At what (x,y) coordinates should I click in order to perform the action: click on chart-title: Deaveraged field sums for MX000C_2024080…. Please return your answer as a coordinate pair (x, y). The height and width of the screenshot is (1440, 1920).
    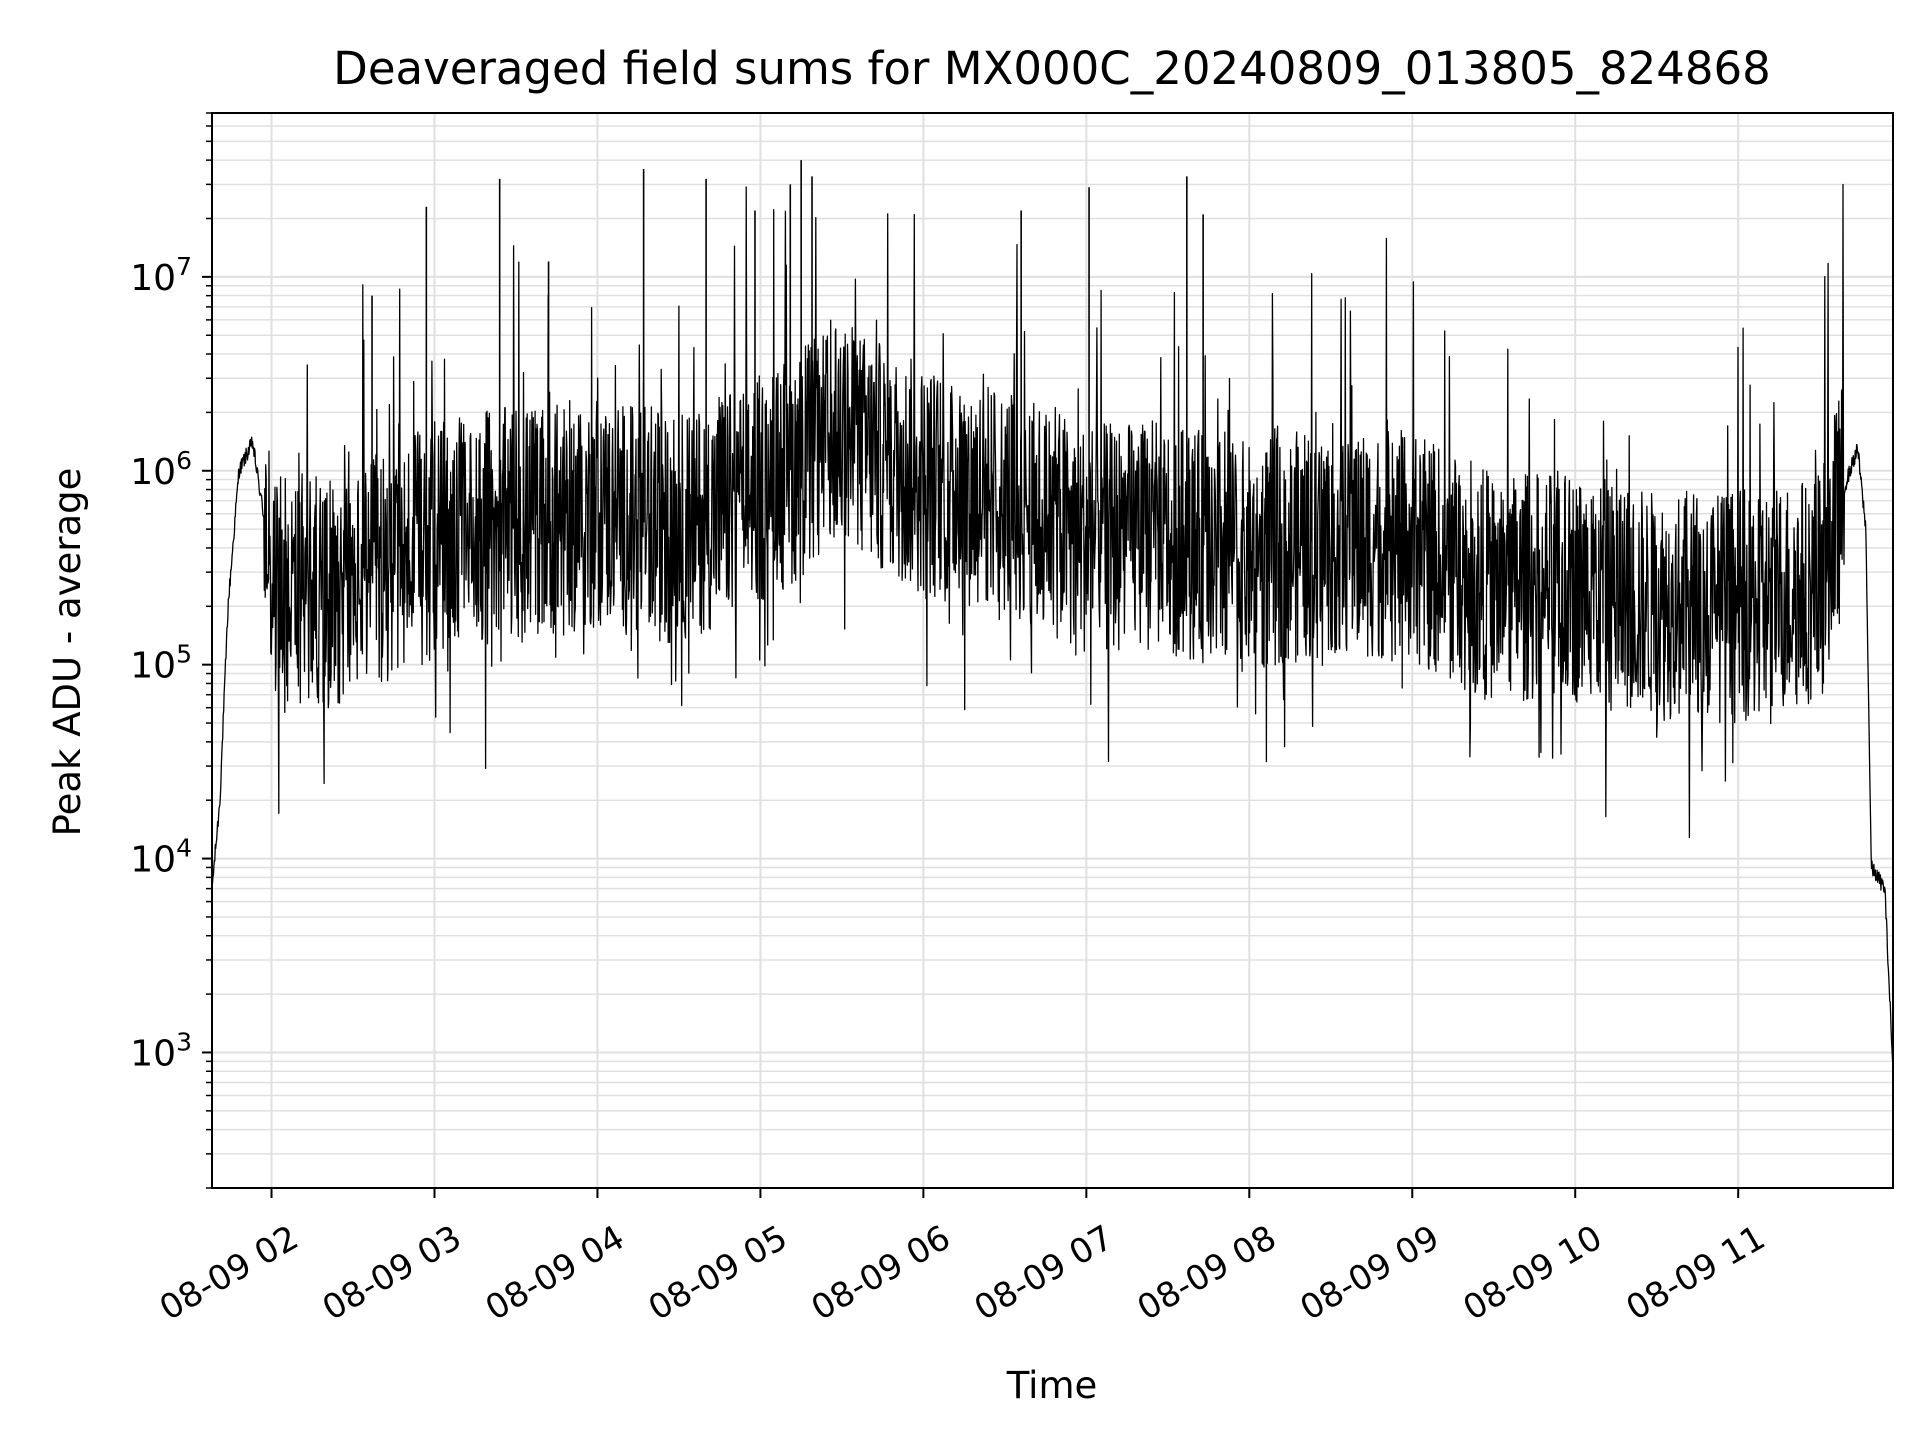
    Looking at the image, I should click on (1052, 68).